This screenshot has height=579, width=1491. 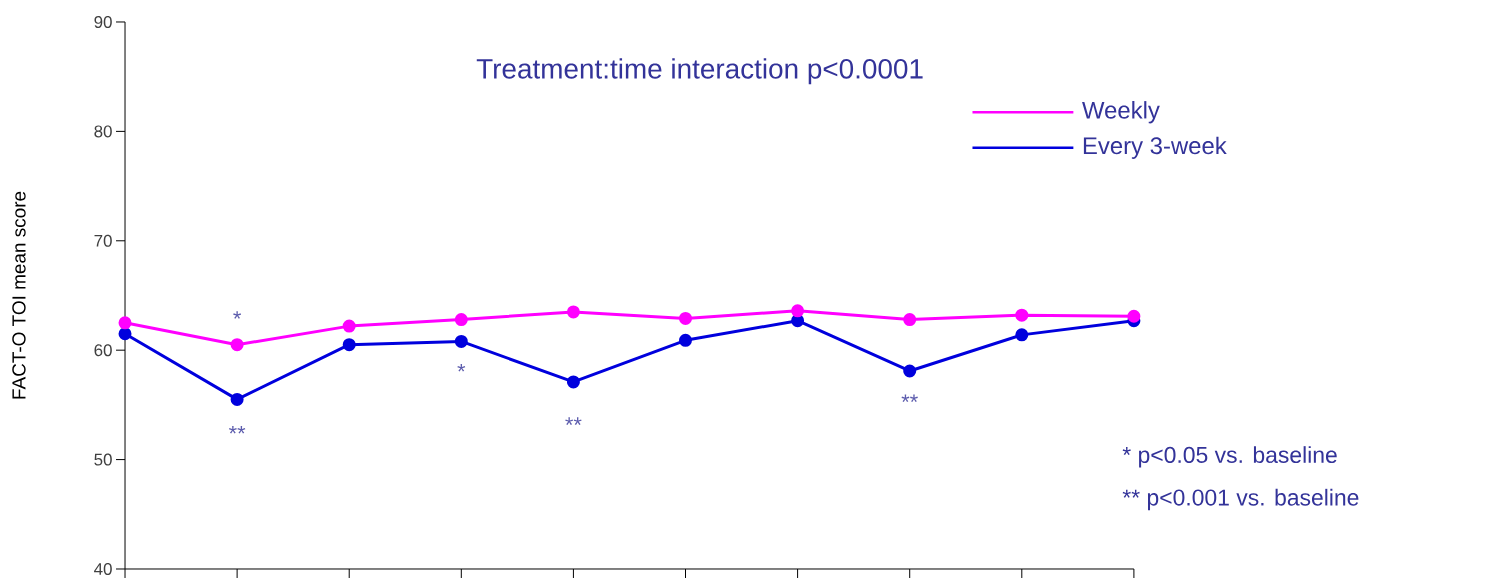 I want to click on annotation: * p<0.05 vs. baseline, so click(x=1229, y=457).